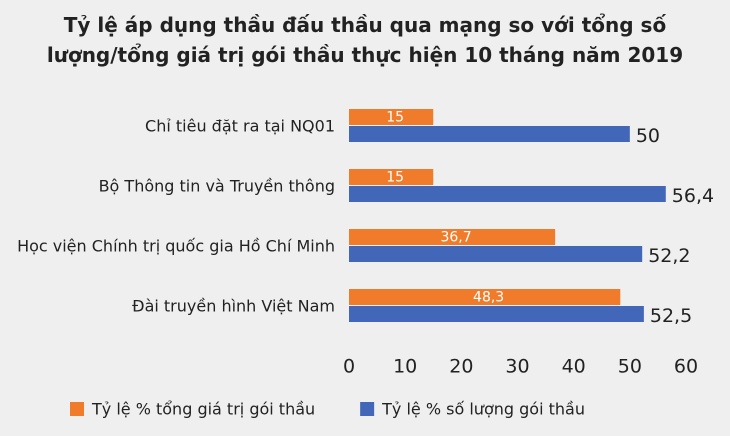 The width and height of the screenshot is (730, 436). I want to click on x-tick-label: 30, so click(517, 367).